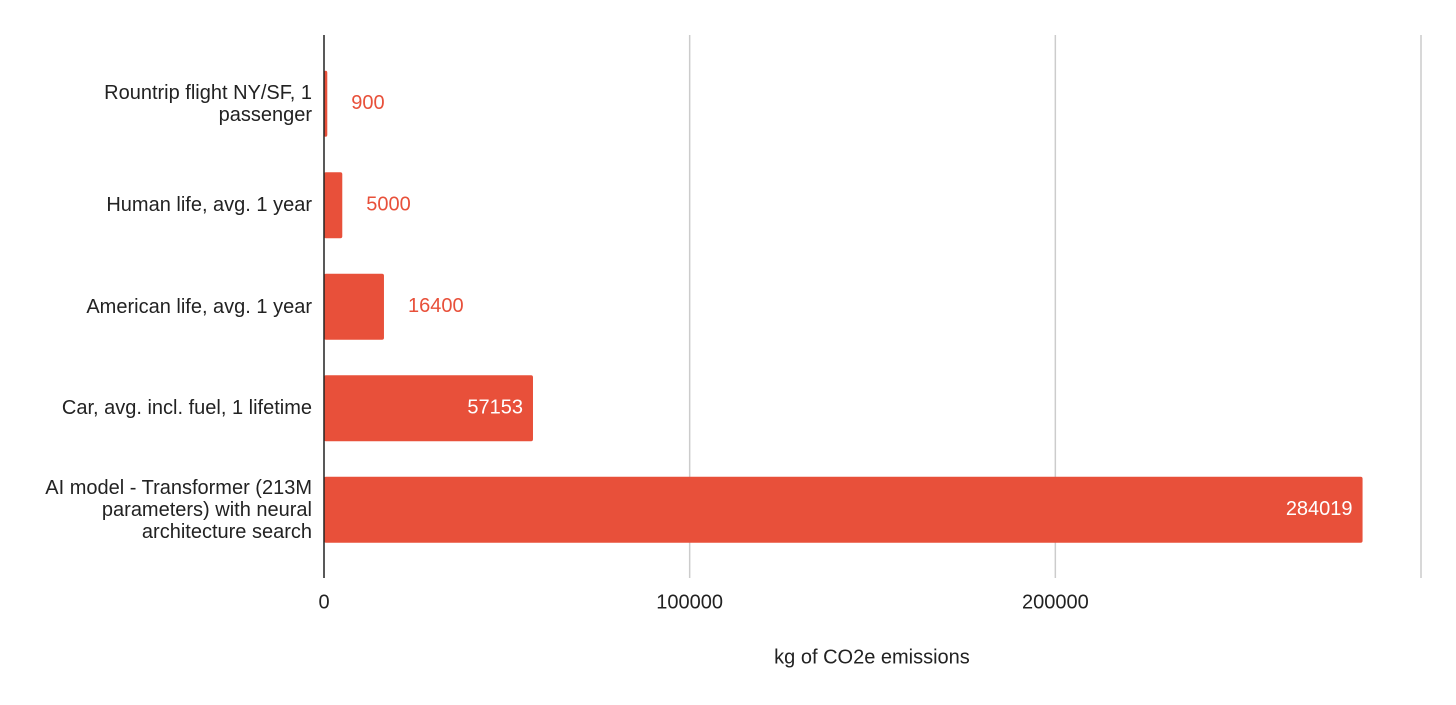  I want to click on data-label: 284019, so click(1319, 509).